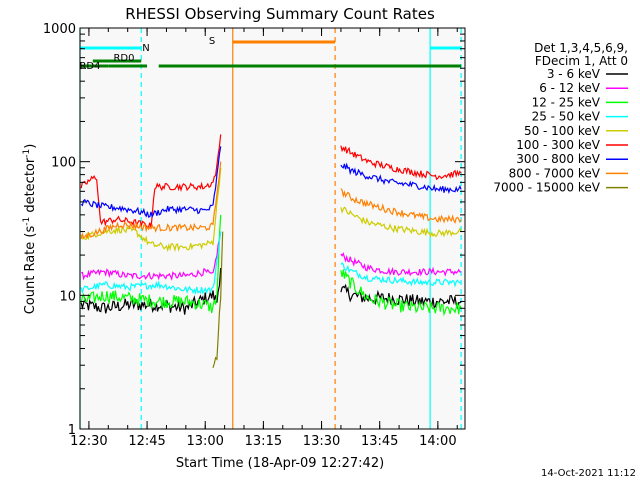  I want to click on flag-label-rd4: RD4, so click(89, 66).